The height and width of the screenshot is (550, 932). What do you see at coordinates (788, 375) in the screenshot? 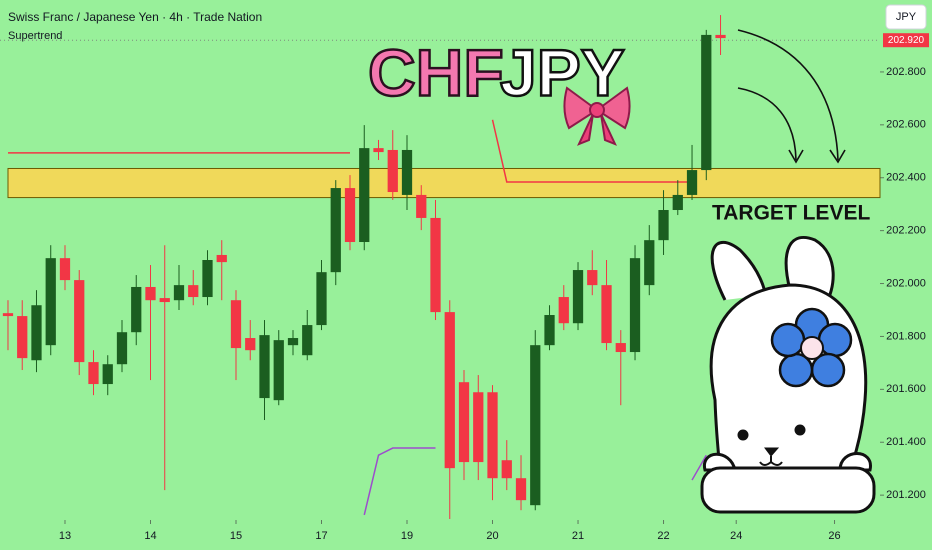
I see `bunny-illustration` at bounding box center [788, 375].